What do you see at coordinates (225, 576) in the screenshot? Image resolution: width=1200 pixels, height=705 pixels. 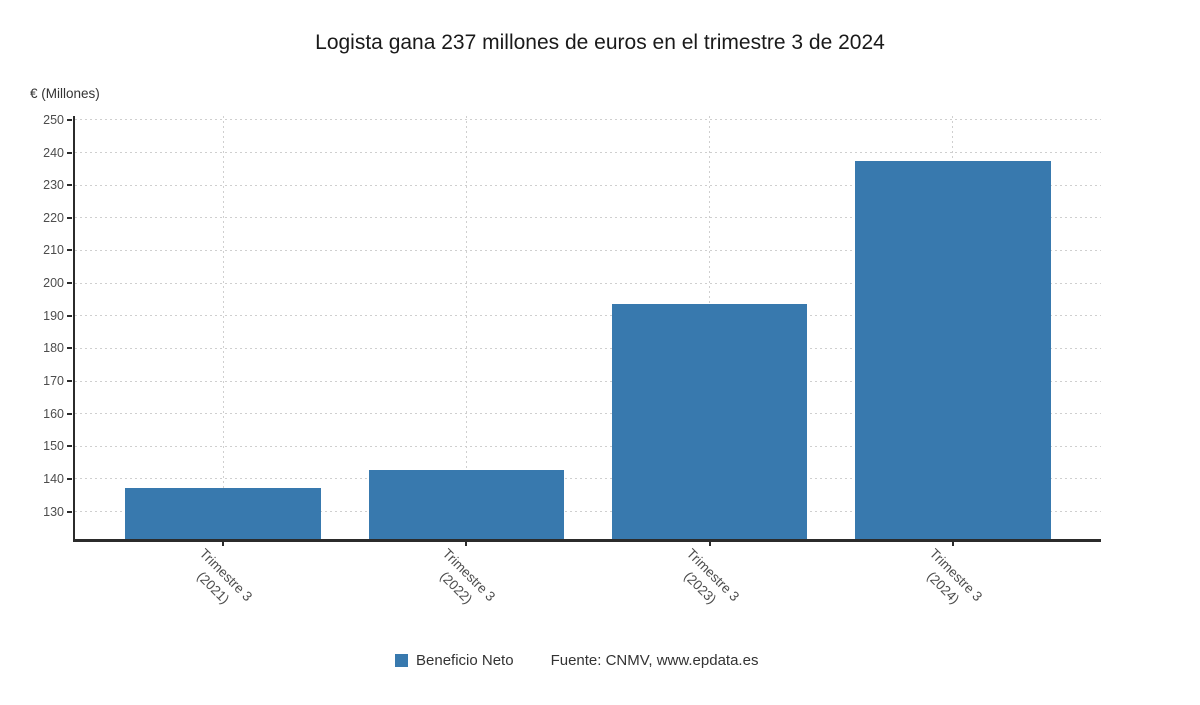 I see `x-tick-label: Trimestre 3 (2021)` at bounding box center [225, 576].